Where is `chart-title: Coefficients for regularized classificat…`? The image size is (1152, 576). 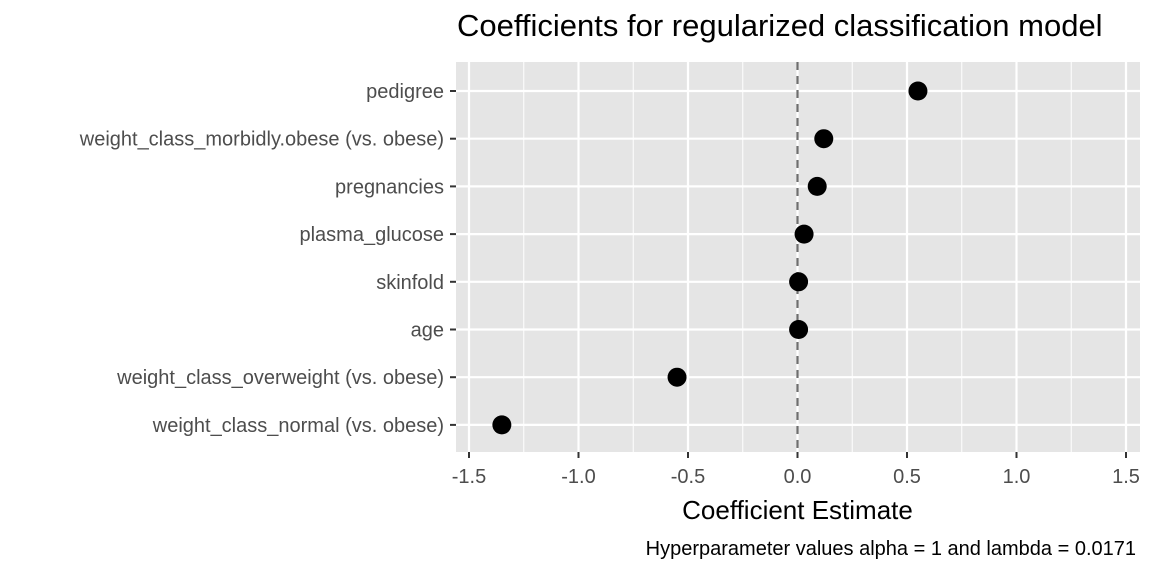
chart-title: Coefficients for regularized classificat… is located at coordinates (780, 25).